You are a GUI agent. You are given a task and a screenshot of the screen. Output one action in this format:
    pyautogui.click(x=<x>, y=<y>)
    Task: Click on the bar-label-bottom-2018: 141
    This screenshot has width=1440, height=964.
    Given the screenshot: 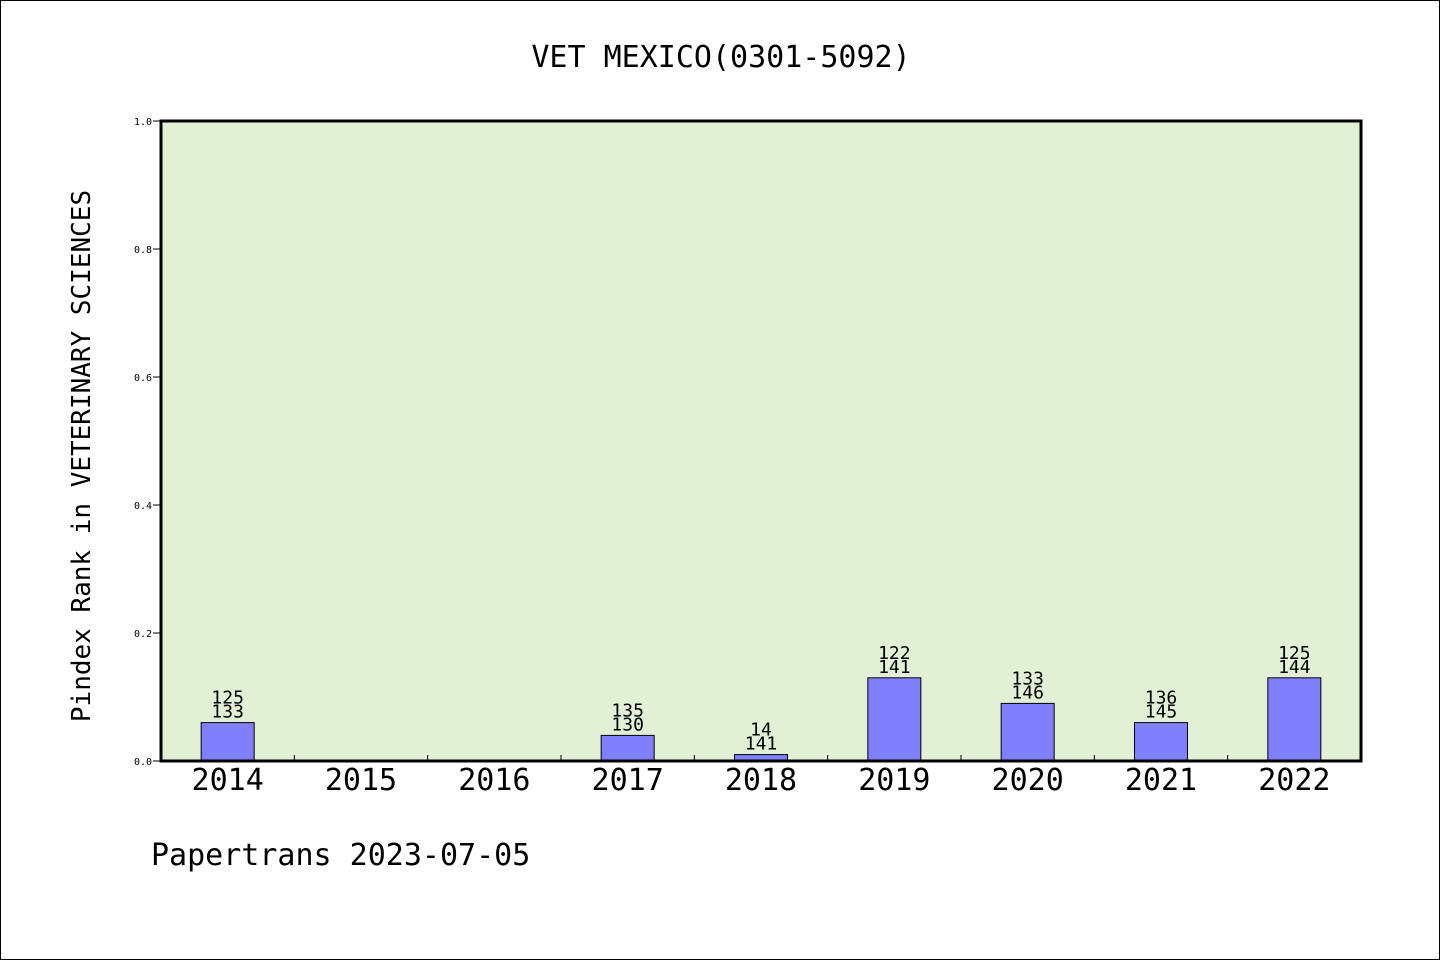 What is the action you would take?
    pyautogui.click(x=761, y=744)
    